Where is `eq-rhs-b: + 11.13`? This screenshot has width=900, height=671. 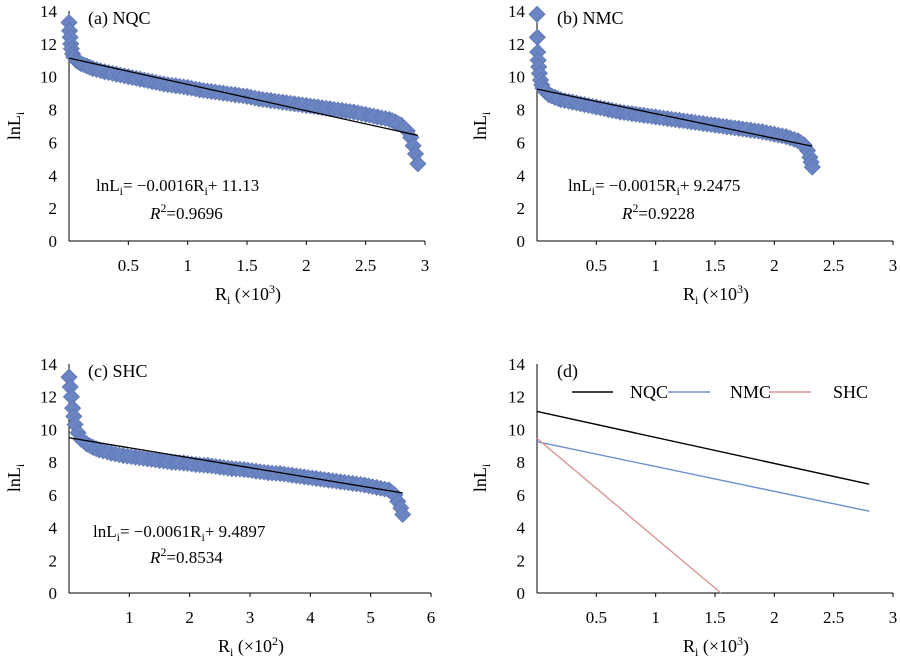
eq-rhs-b: + 11.13 is located at coordinates (233, 185).